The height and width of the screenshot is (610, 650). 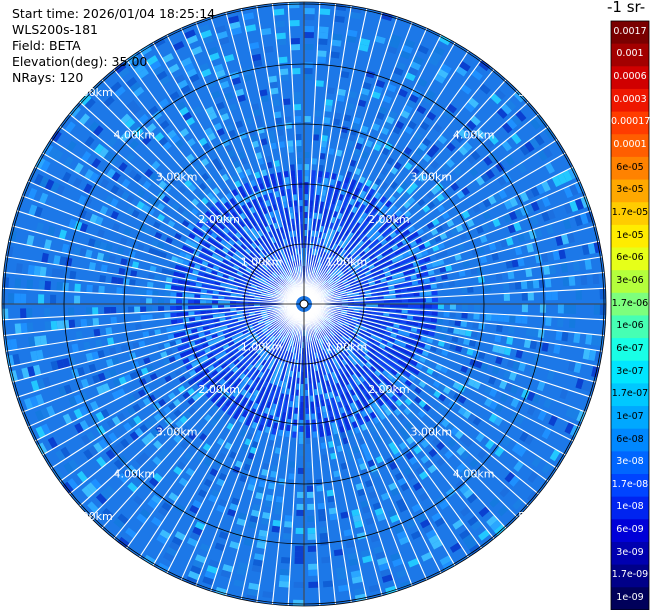 What do you see at coordinates (92, 516) in the screenshot?
I see `range-label-ll-5: 5.00km` at bounding box center [92, 516].